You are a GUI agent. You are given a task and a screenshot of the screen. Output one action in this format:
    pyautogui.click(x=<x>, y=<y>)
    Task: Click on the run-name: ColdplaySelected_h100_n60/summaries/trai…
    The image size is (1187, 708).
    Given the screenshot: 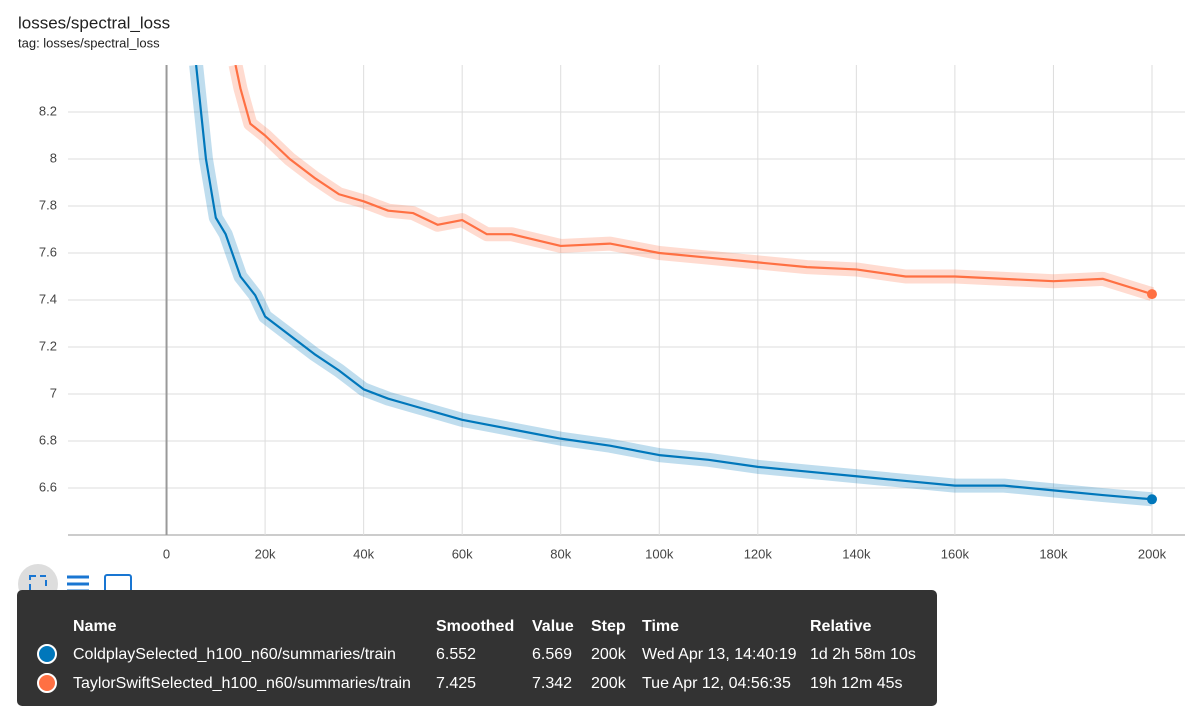 What is the action you would take?
    pyautogui.click(x=234, y=654)
    